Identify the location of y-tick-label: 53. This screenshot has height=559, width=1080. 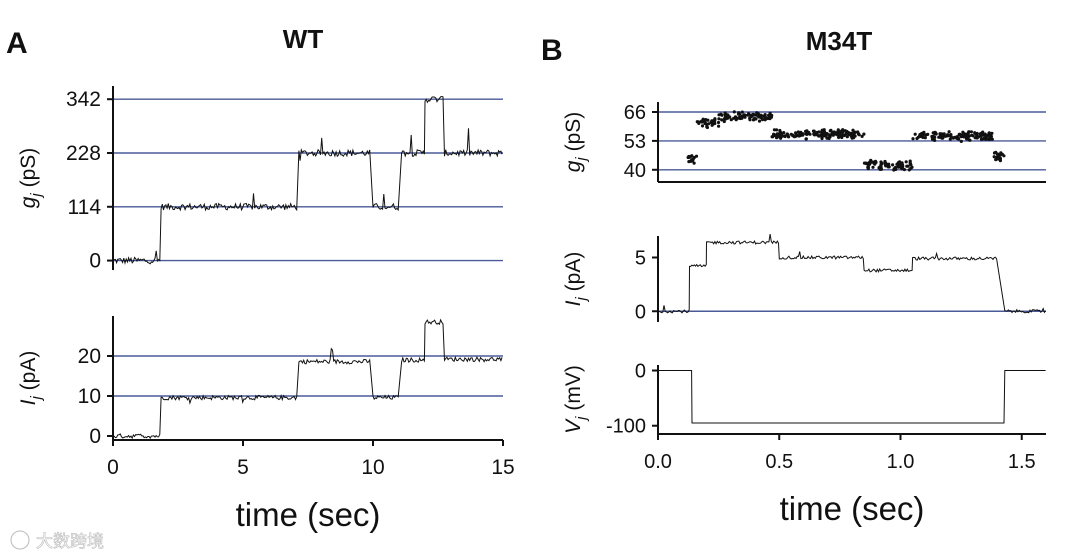
(635, 142).